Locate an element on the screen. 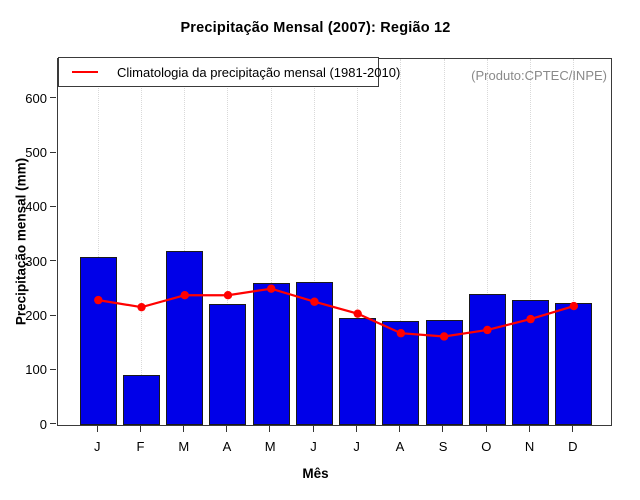  y-axis-tick-label: 200 is located at coordinates (36, 315).